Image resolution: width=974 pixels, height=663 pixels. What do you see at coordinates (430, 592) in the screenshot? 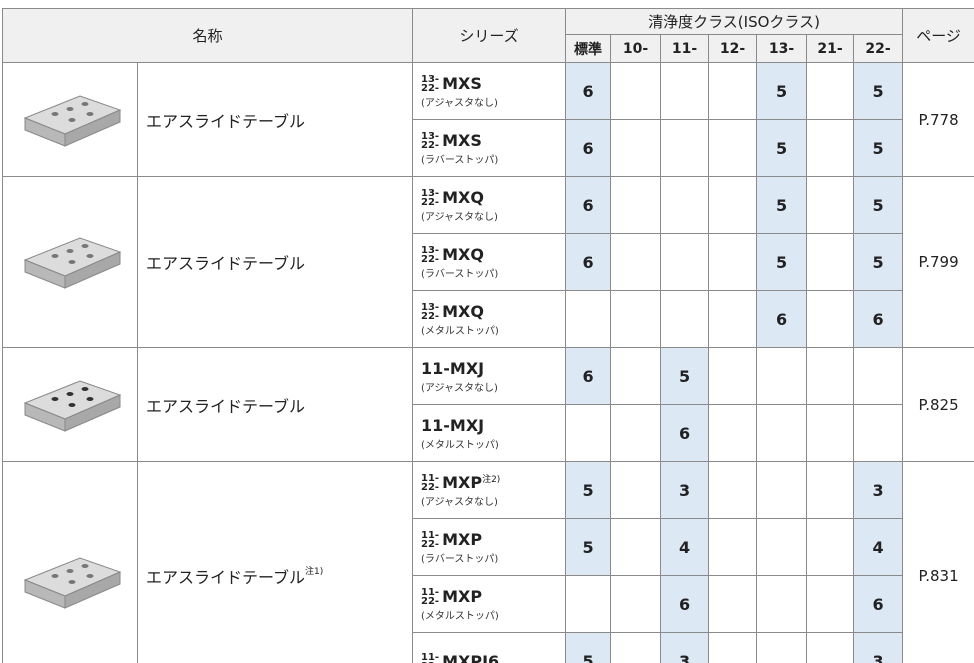
I see `prefix-text: 11-` at bounding box center [430, 592].